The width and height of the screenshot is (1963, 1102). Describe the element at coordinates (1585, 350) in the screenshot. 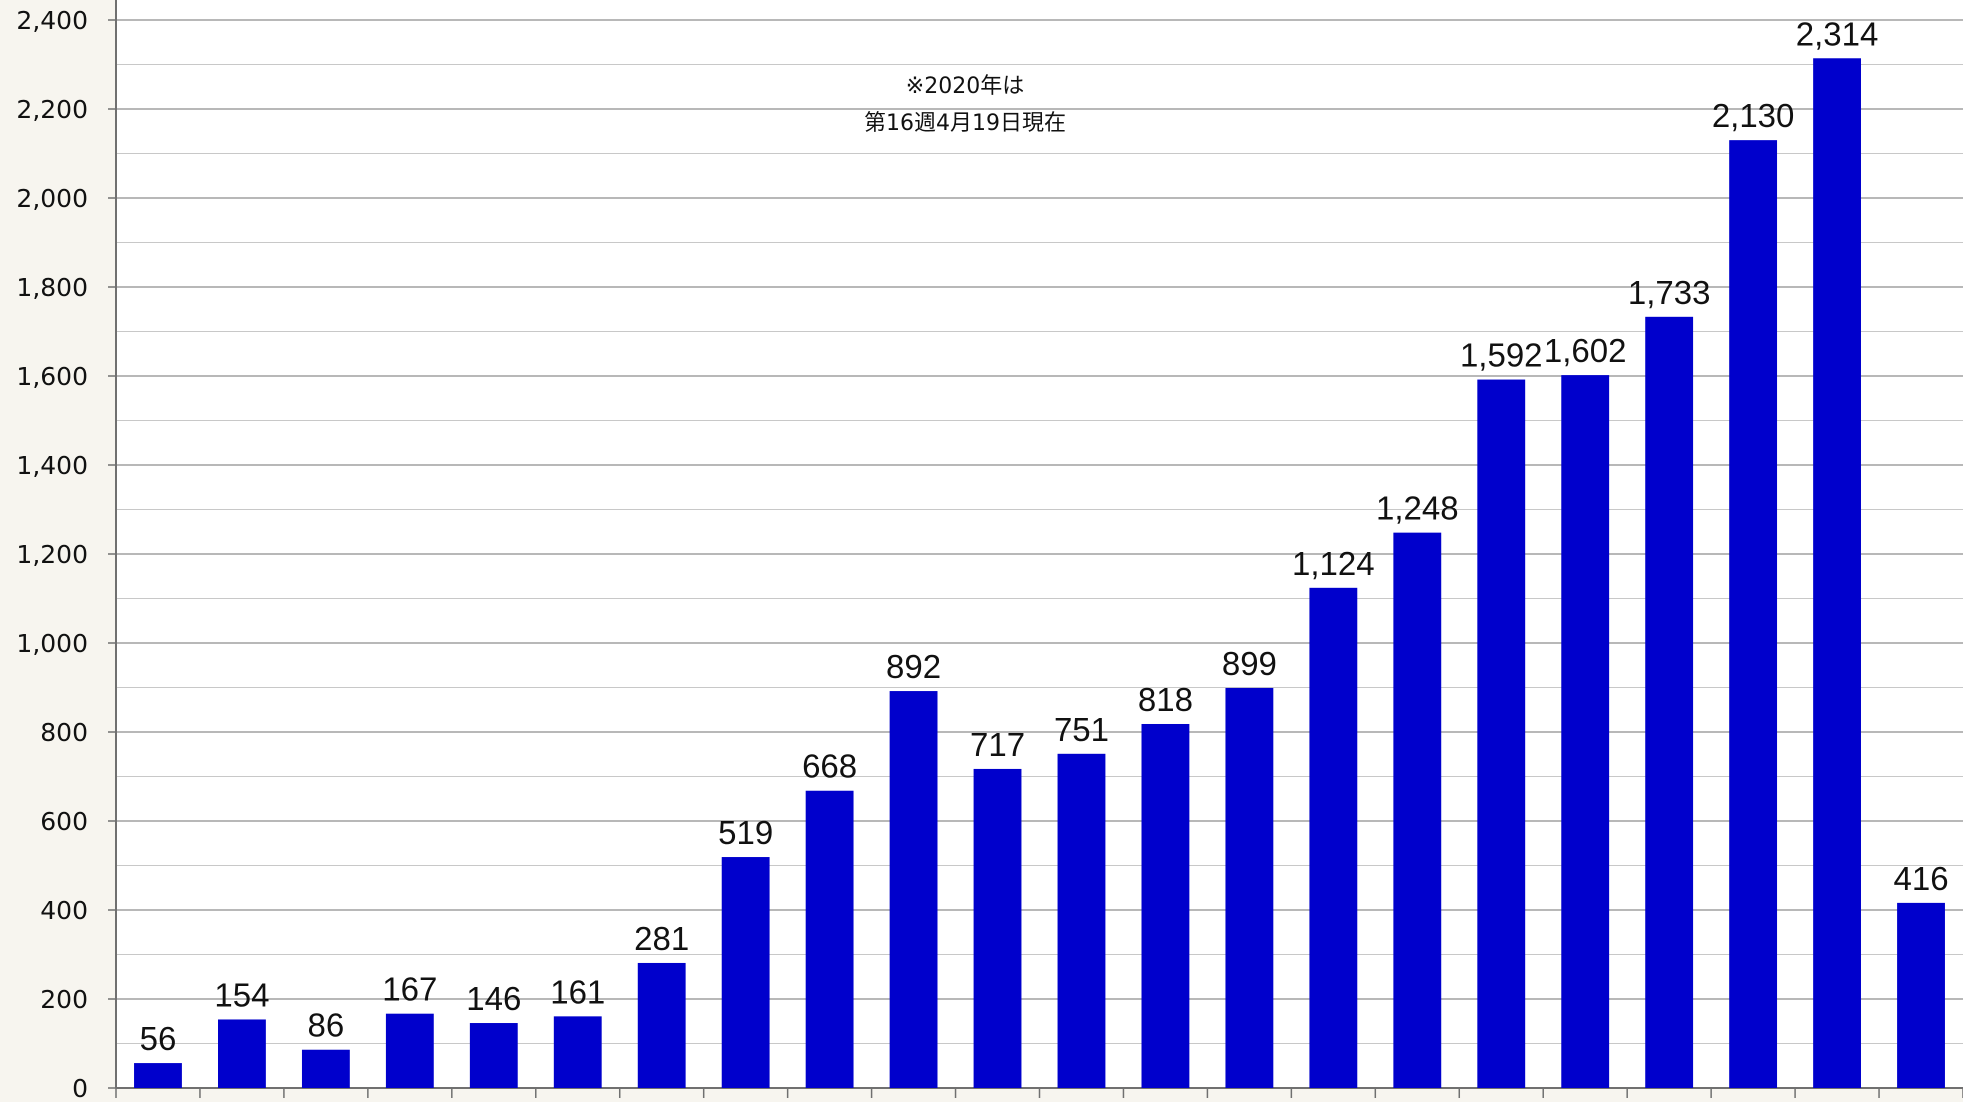

I see `data-label: 1,602` at that location.